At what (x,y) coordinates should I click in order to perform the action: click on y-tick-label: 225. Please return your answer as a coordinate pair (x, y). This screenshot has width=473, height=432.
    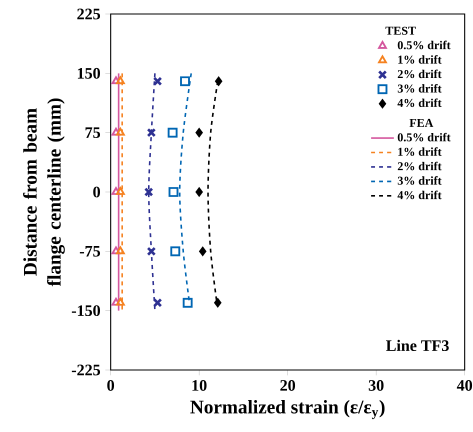
    Looking at the image, I should click on (88, 14).